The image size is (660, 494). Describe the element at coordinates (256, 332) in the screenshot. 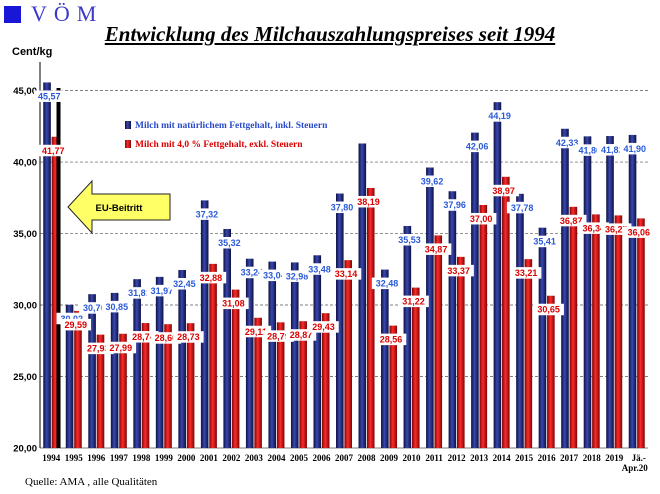

I see `data-label-4-percent-fat: 29,11` at that location.